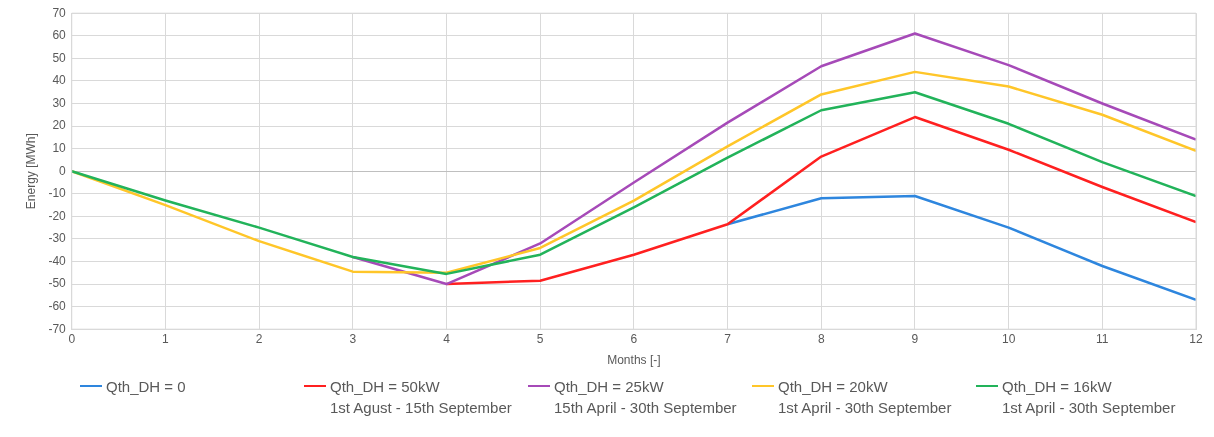 The image size is (1214, 437). I want to click on y-axis-title: Energy [MWh], so click(30, 171).